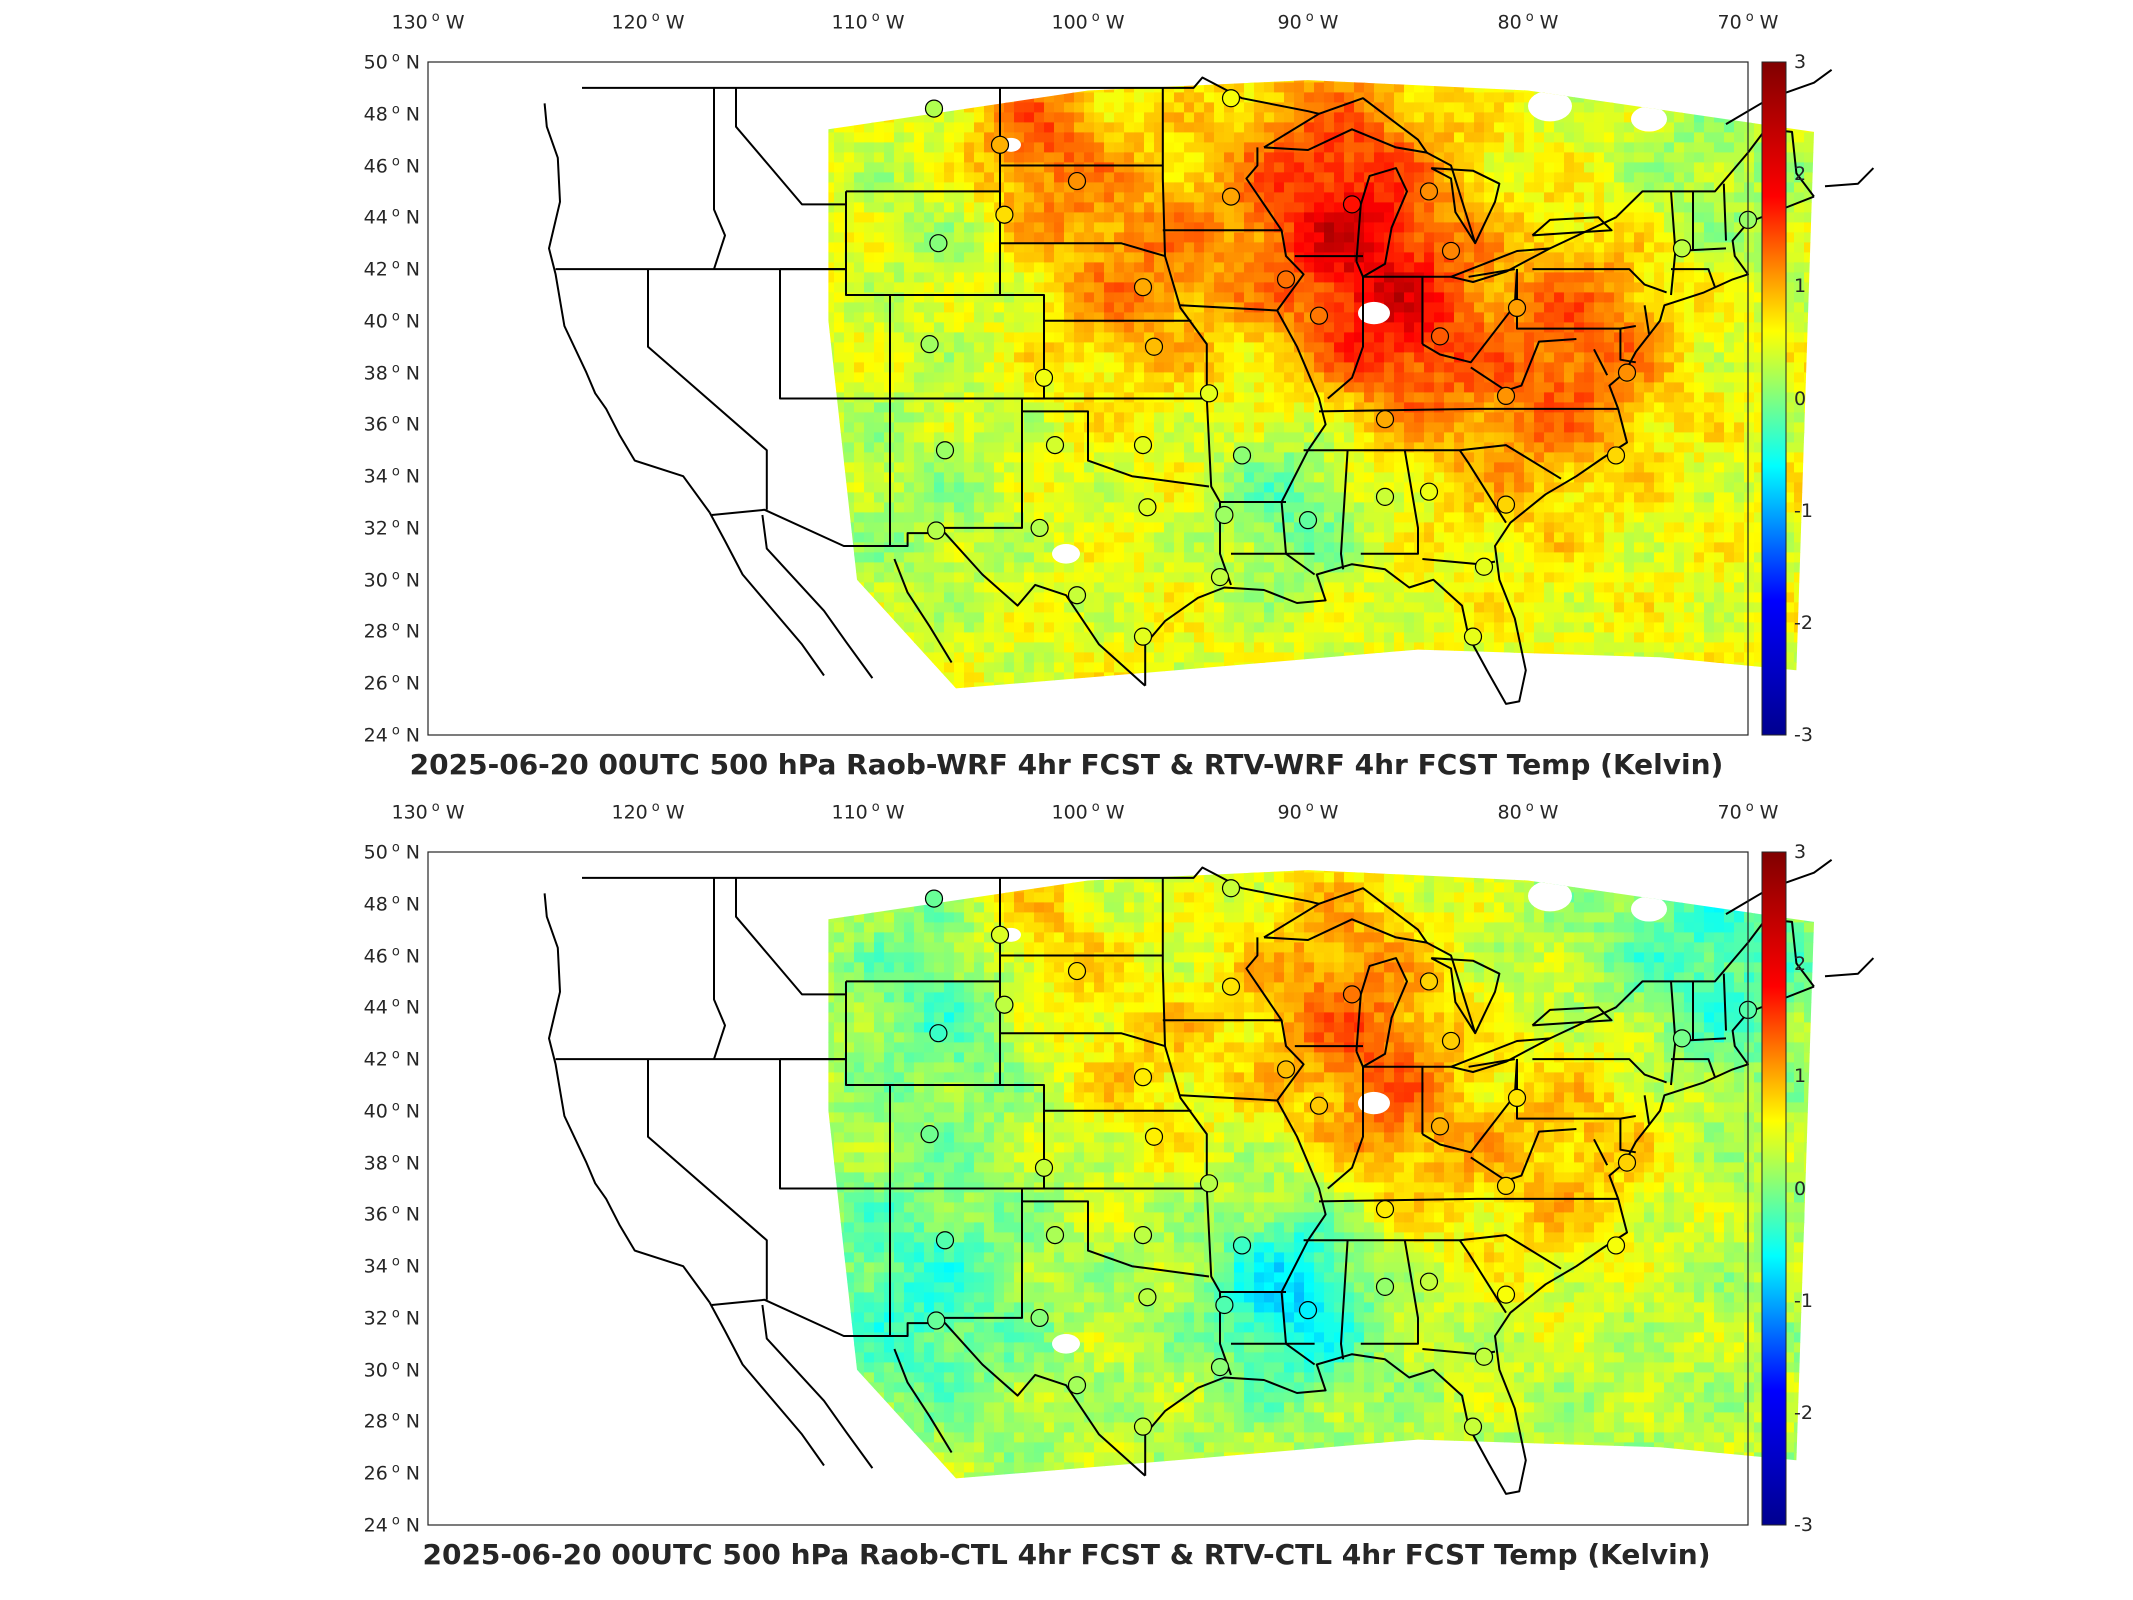 The image size is (2133, 1600). I want to click on lon-tick-label: 70 o W, so click(1748, 22).